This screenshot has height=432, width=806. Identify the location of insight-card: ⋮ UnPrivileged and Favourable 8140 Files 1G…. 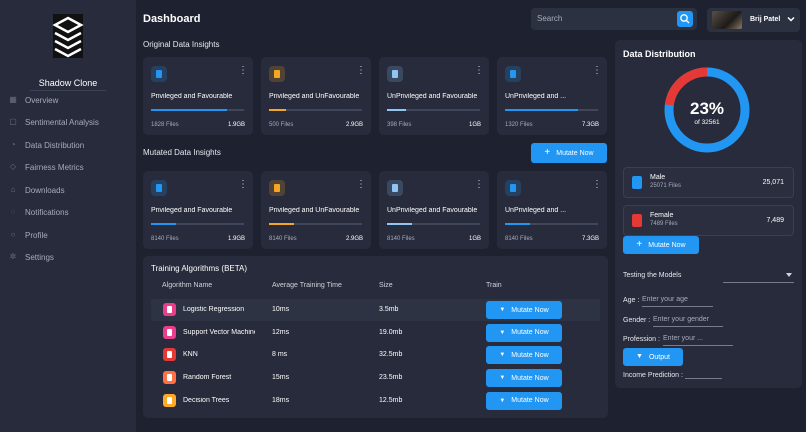
(434, 210).